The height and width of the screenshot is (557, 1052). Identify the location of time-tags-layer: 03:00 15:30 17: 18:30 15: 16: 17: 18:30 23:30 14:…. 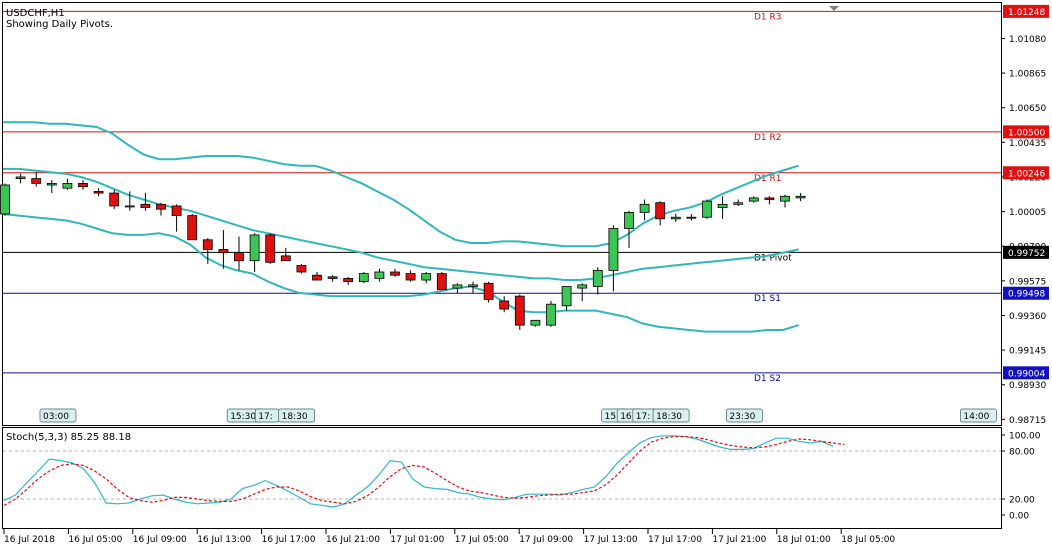
(518, 415).